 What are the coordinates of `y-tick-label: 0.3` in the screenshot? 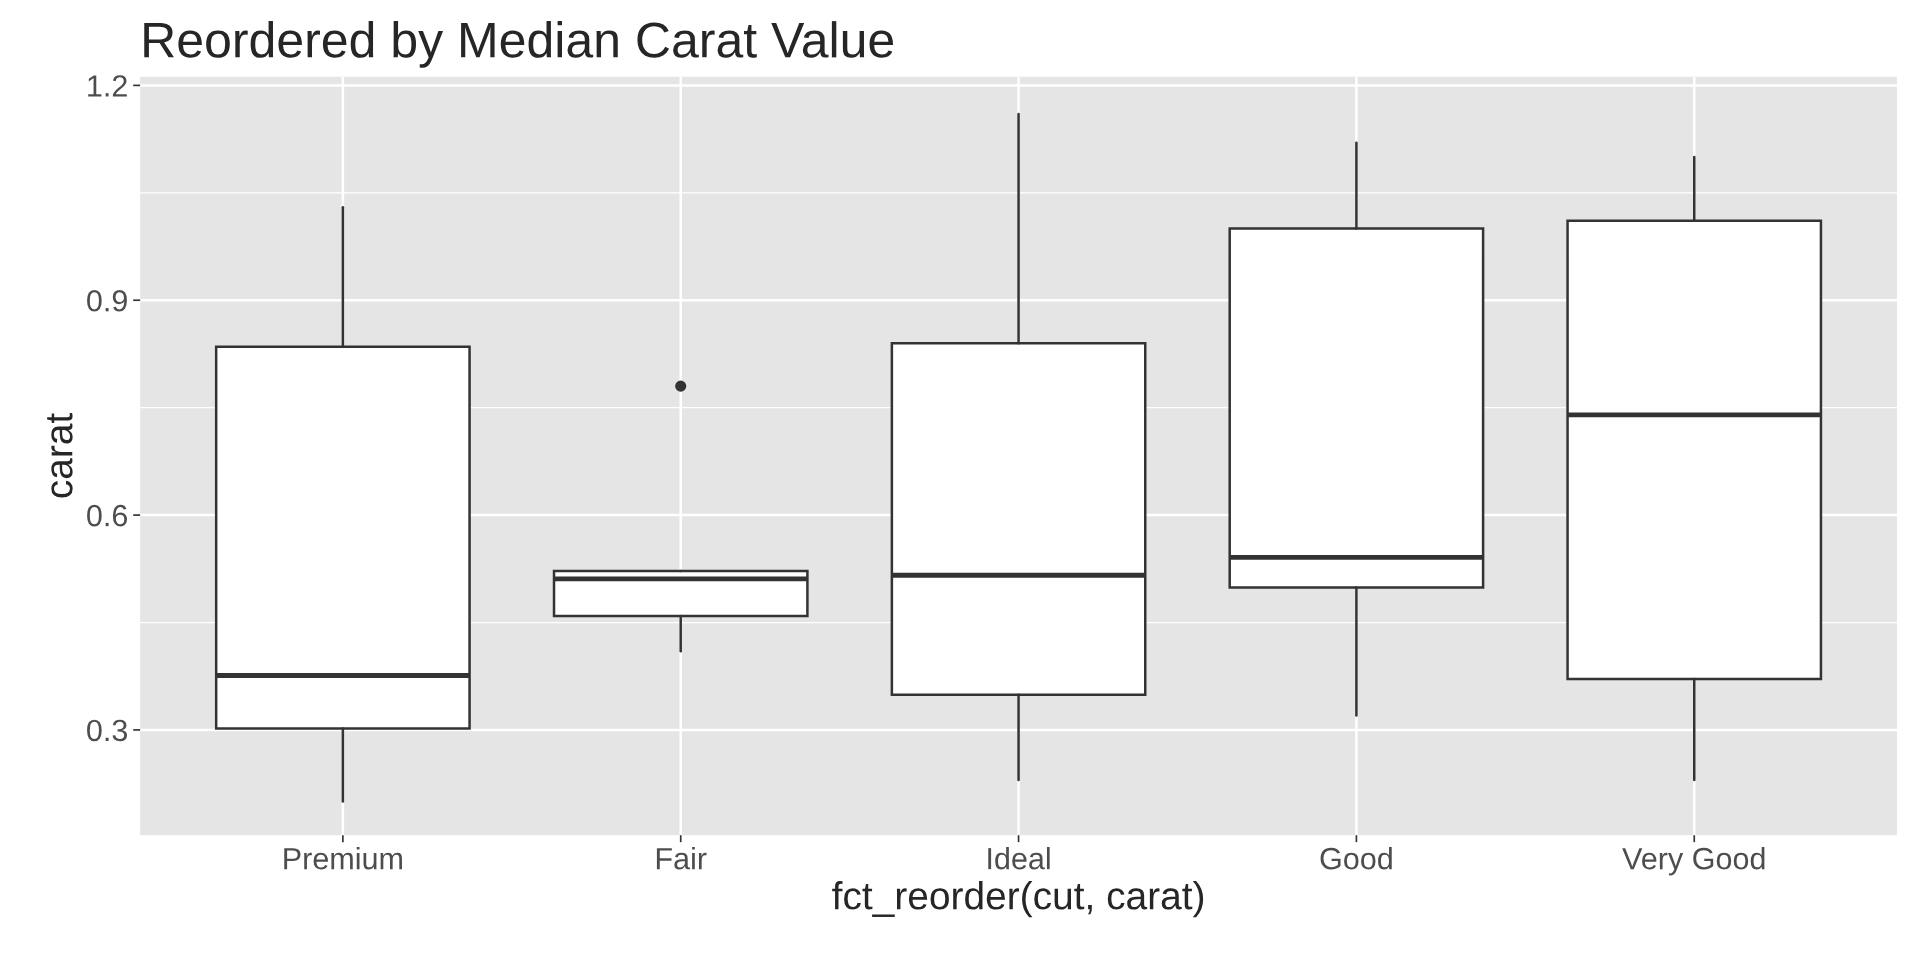 It's located at (107, 730).